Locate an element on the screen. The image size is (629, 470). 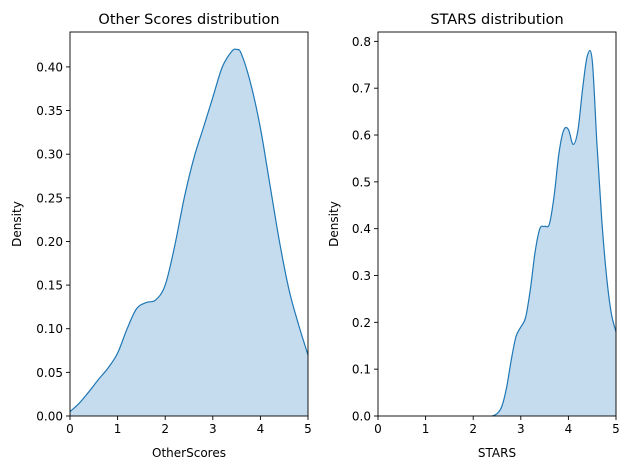
y-tick-label: 0.5 is located at coordinates (361, 182).